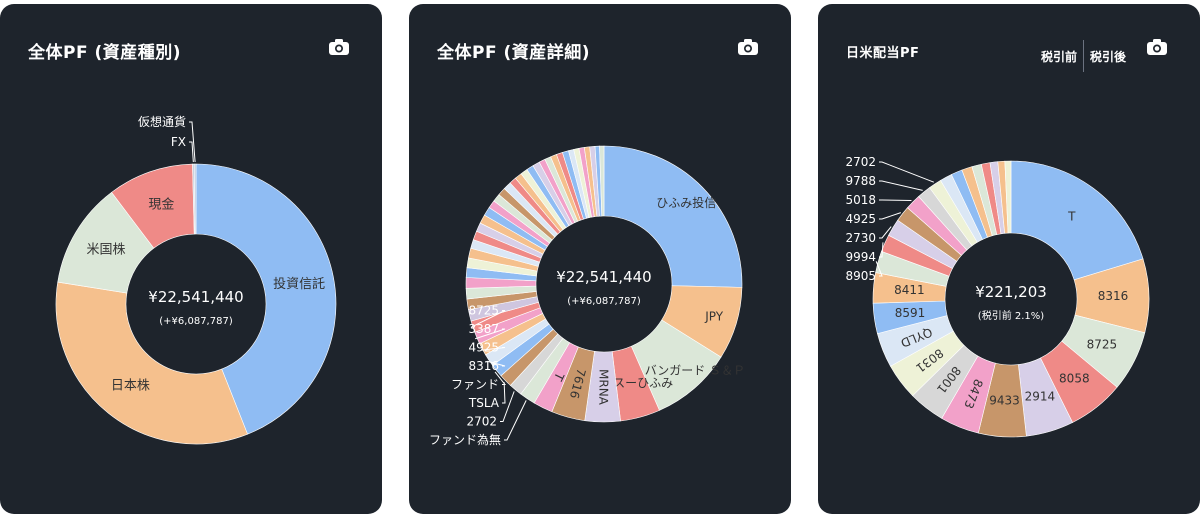  I want to click on slice-label: 投資信託, so click(299, 284).